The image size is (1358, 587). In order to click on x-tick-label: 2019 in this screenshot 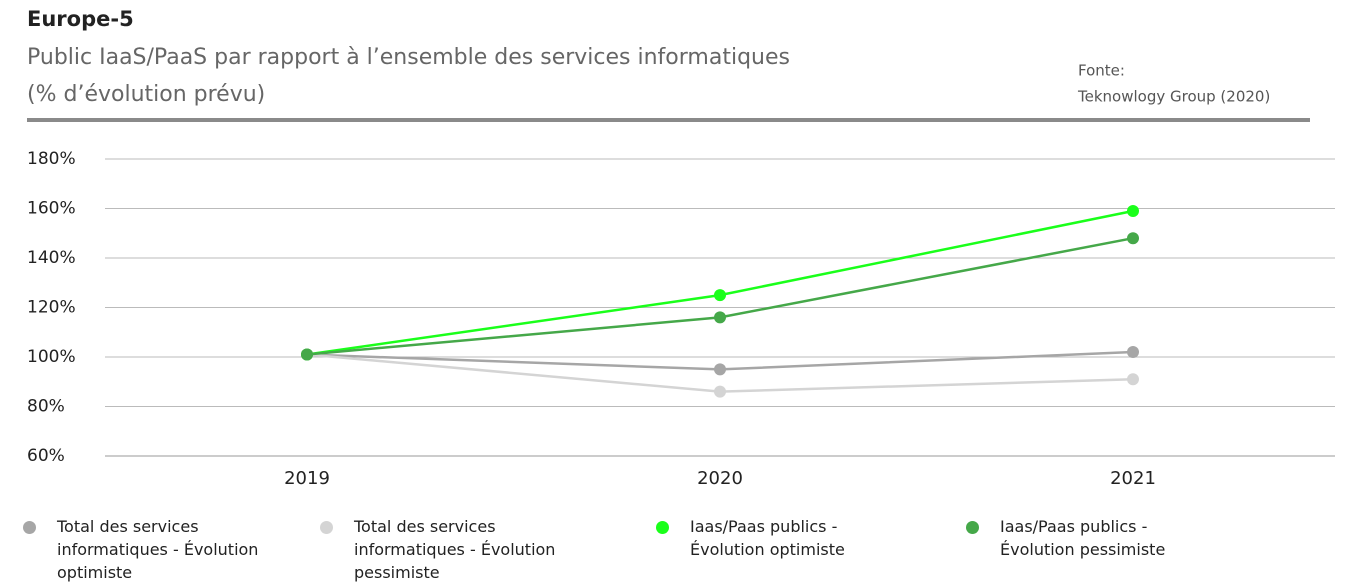, I will do `click(307, 478)`.